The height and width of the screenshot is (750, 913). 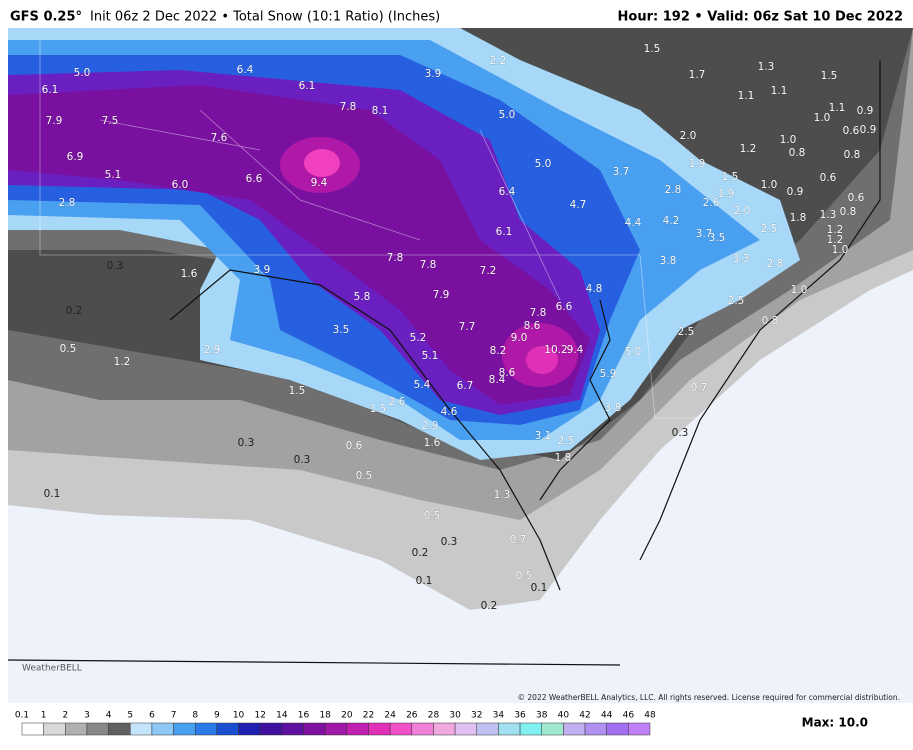 What do you see at coordinates (736, 301) in the screenshot?
I see `amount-label: 2.5` at bounding box center [736, 301].